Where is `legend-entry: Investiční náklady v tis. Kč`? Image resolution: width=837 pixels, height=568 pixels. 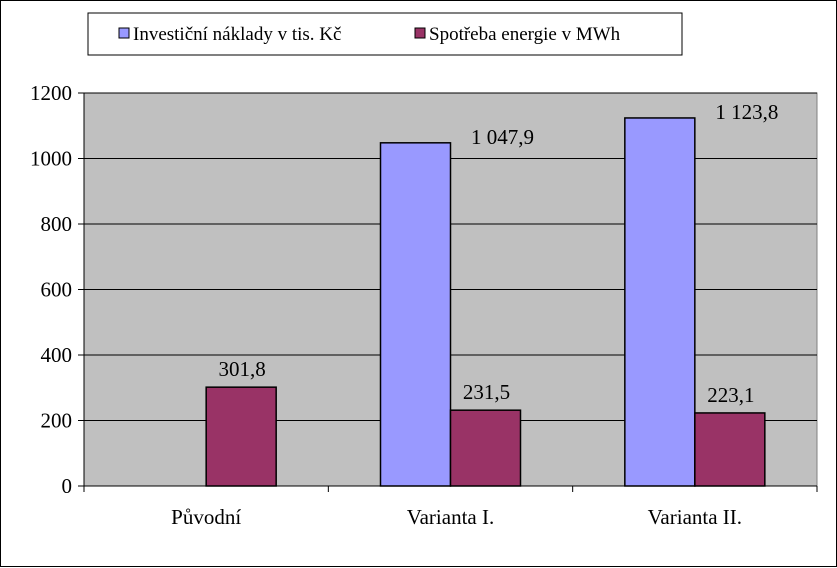
legend-entry: Investiční náklady v tis. Kč is located at coordinates (237, 34).